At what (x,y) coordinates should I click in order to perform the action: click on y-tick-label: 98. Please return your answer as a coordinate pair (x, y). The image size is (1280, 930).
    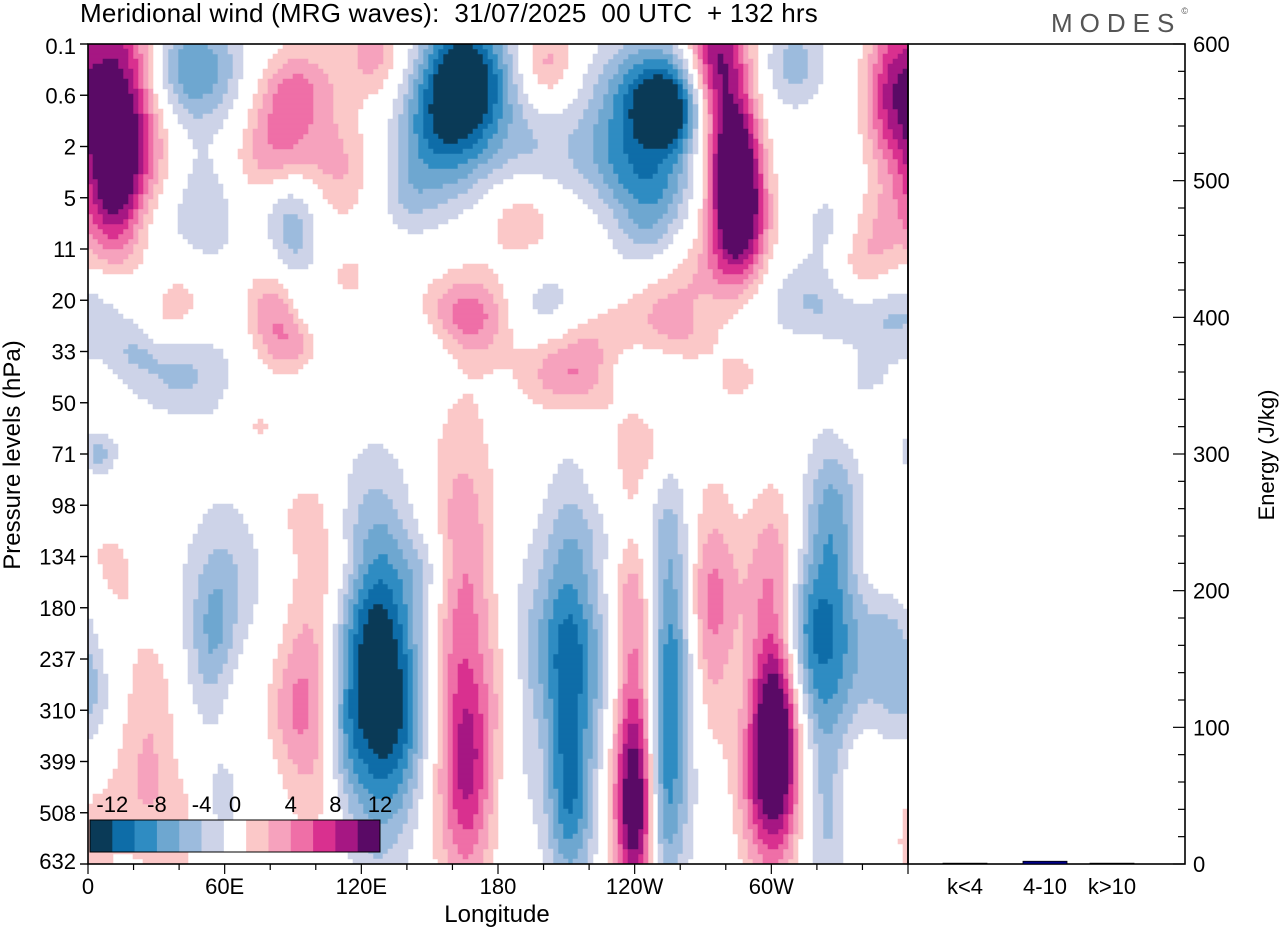
    Looking at the image, I should click on (64, 505).